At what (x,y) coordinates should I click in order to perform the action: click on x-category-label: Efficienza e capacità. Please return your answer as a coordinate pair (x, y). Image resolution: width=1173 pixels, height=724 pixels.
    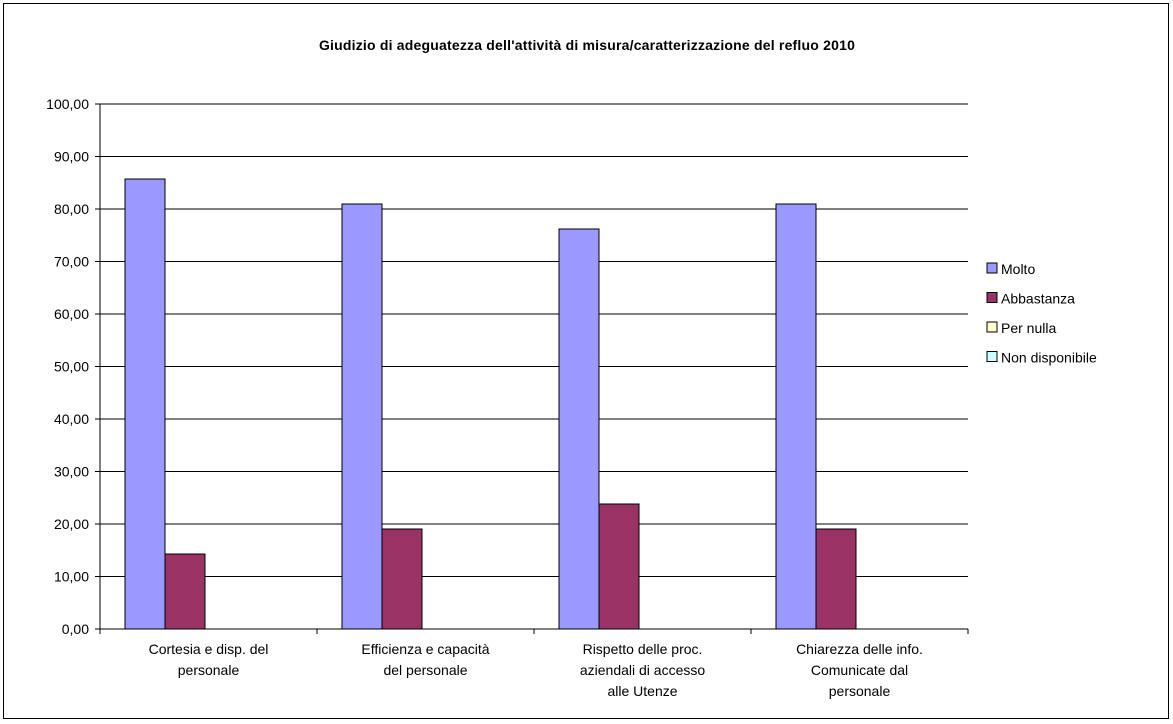
    Looking at the image, I should click on (425, 649).